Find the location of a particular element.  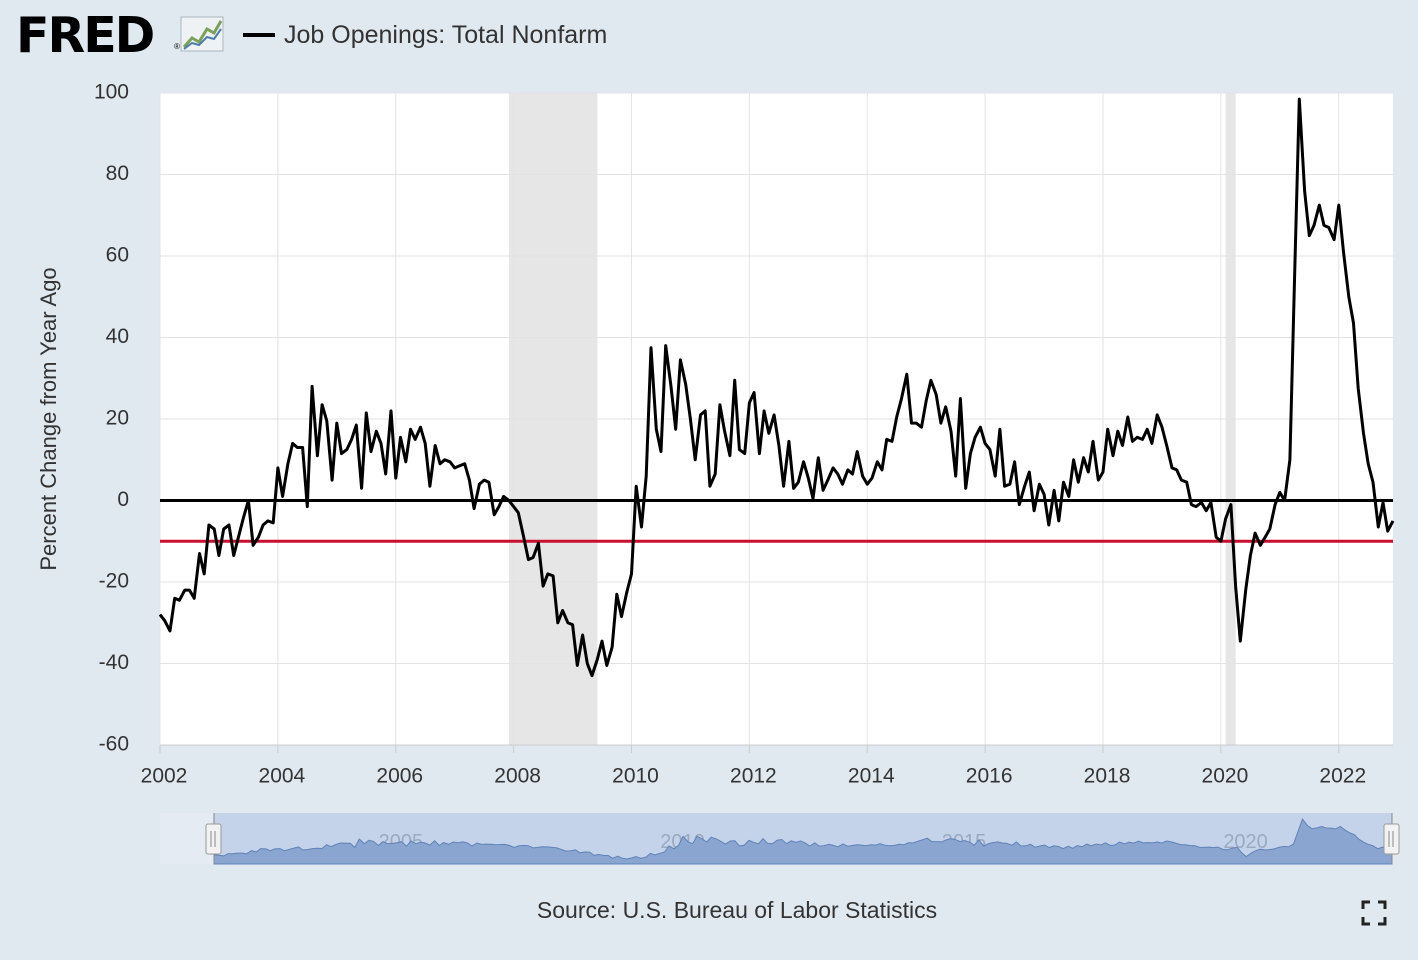

fred-chart-icon is located at coordinates (202, 34).